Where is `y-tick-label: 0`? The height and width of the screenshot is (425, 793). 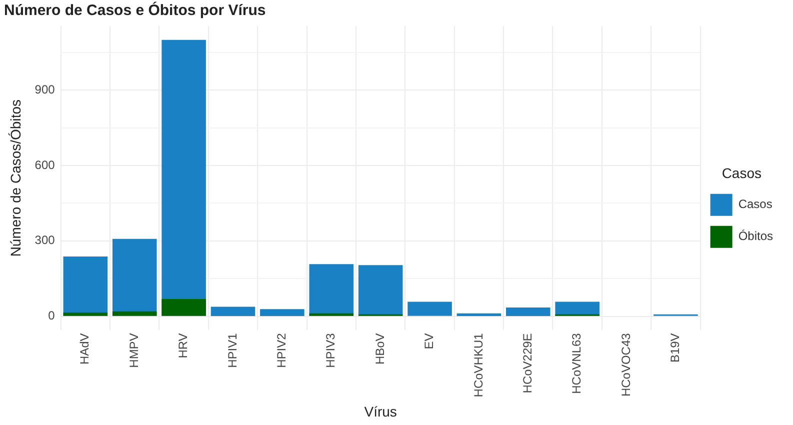
y-tick-label: 0 is located at coordinates (52, 315).